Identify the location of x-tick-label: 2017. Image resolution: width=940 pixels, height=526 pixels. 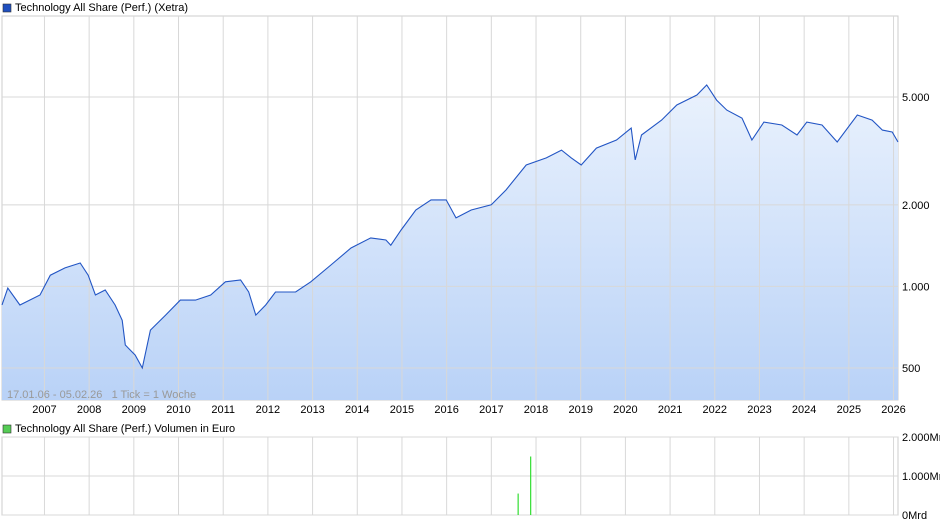
(491, 410).